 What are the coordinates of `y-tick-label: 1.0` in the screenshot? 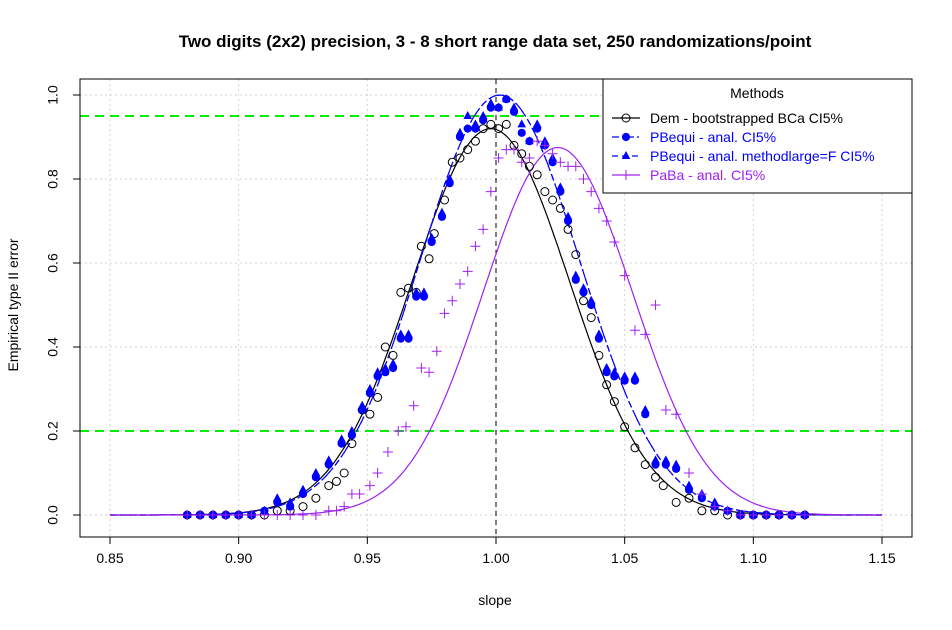 It's located at (53, 95).